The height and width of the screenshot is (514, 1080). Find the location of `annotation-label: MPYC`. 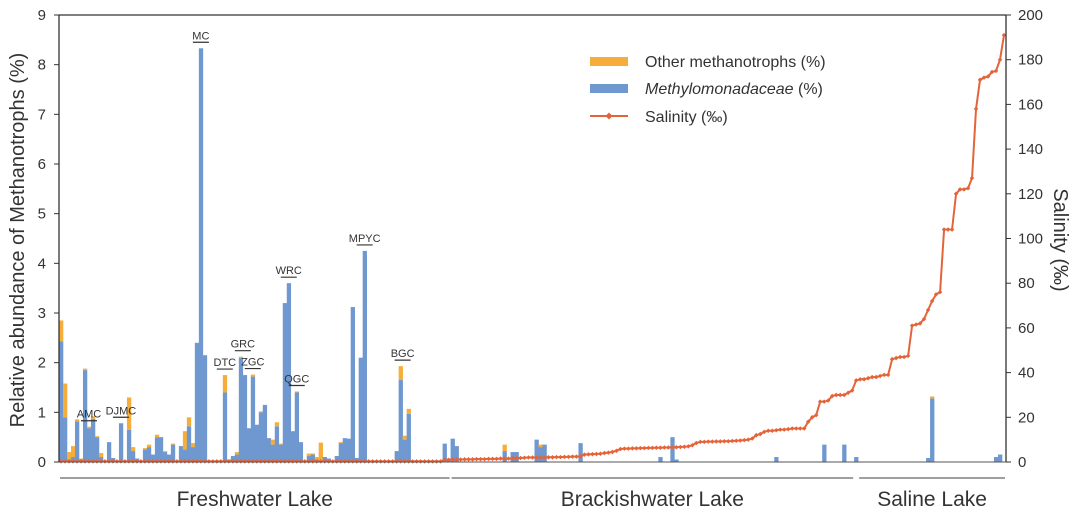

annotation-label: MPYC is located at coordinates (365, 239).